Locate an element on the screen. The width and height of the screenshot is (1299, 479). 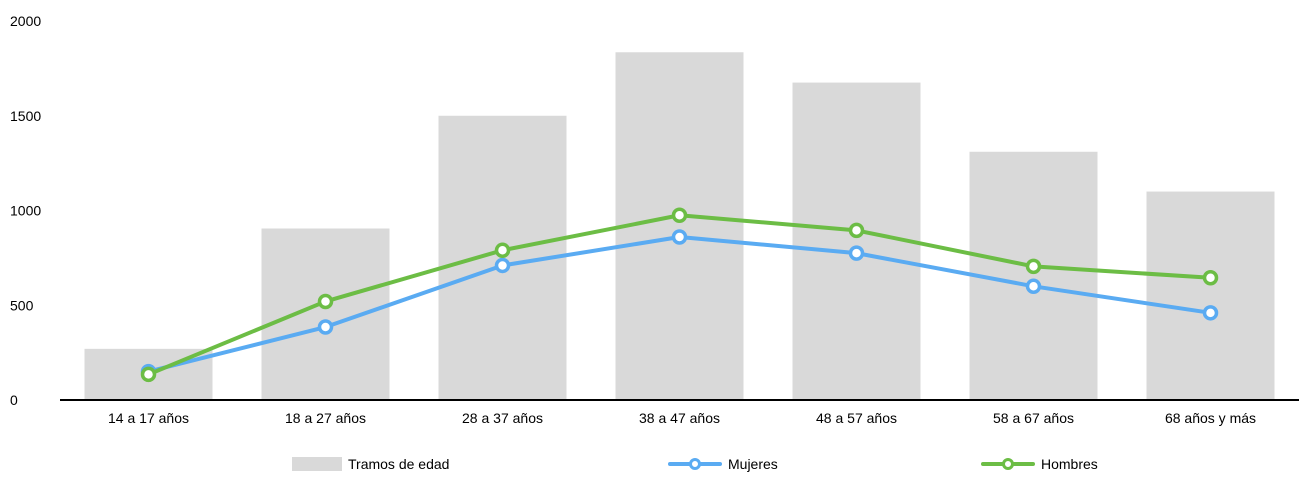
x-tick-label: 68 años y más is located at coordinates (1210, 418).